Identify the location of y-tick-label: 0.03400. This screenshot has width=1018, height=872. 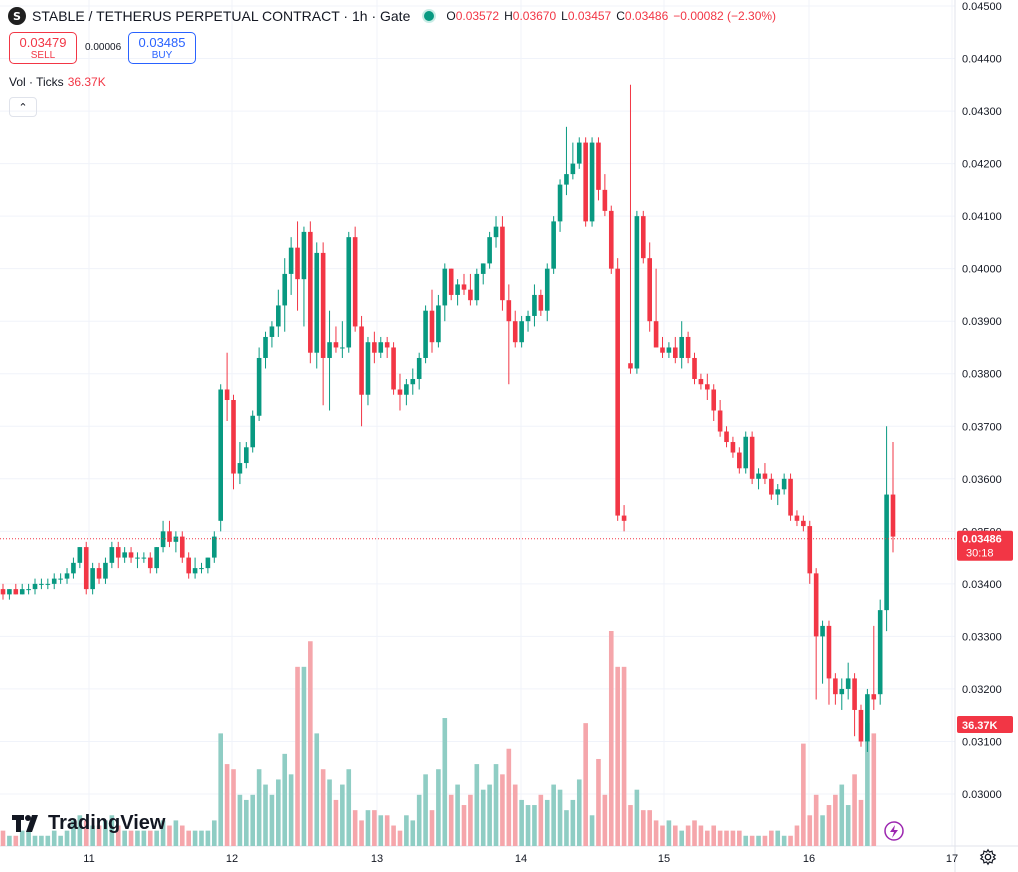
(982, 585).